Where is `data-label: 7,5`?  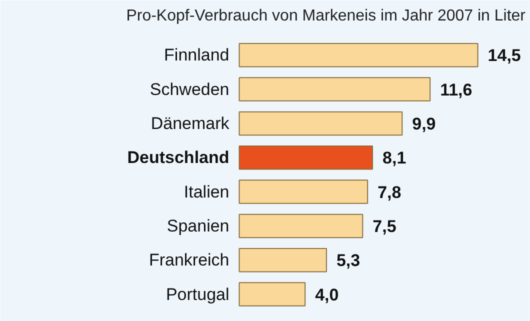
data-label: 7,5 is located at coordinates (384, 226).